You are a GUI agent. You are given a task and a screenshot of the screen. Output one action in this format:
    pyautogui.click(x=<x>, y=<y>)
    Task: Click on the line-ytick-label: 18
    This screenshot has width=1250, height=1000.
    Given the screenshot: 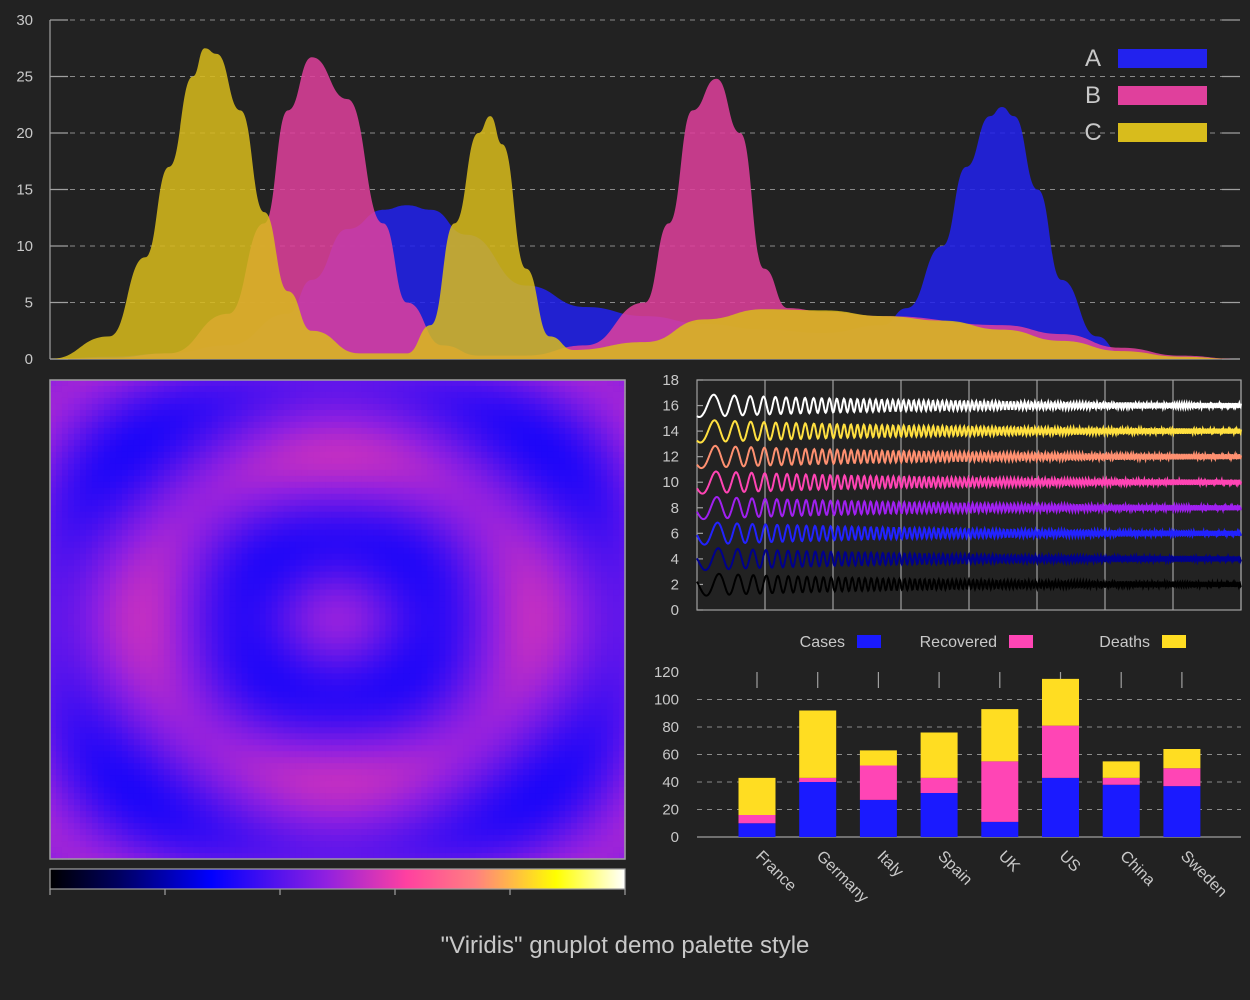 What is the action you would take?
    pyautogui.click(x=670, y=380)
    